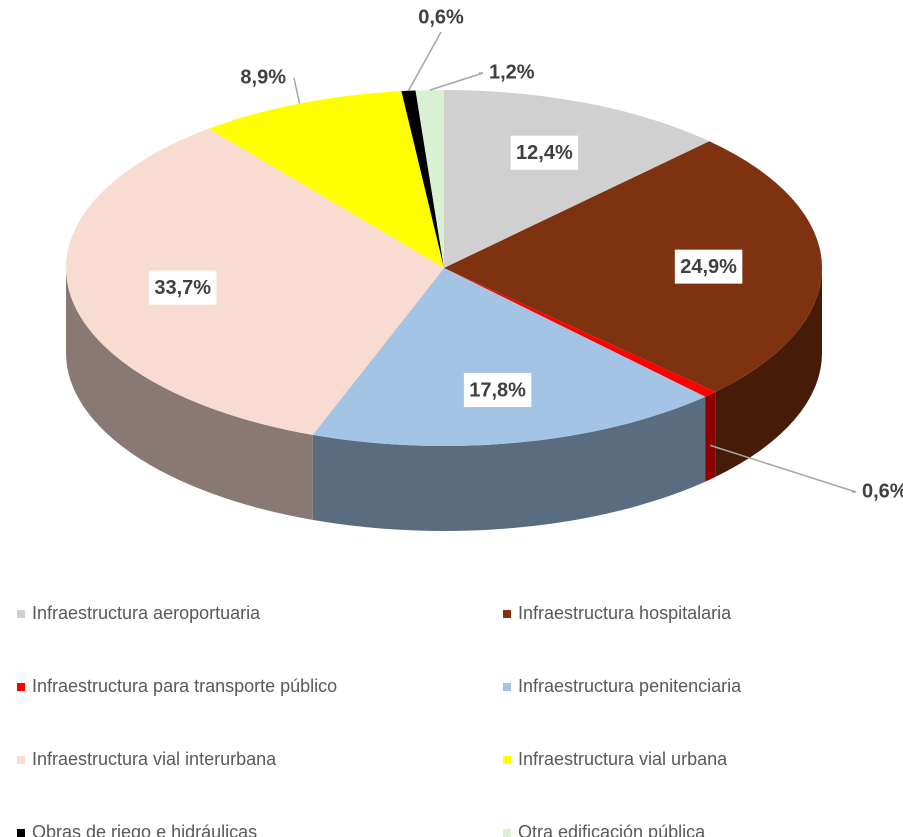 The height and width of the screenshot is (837, 903). I want to click on legend-label: Infraestructura vial interurbana, so click(154, 759).